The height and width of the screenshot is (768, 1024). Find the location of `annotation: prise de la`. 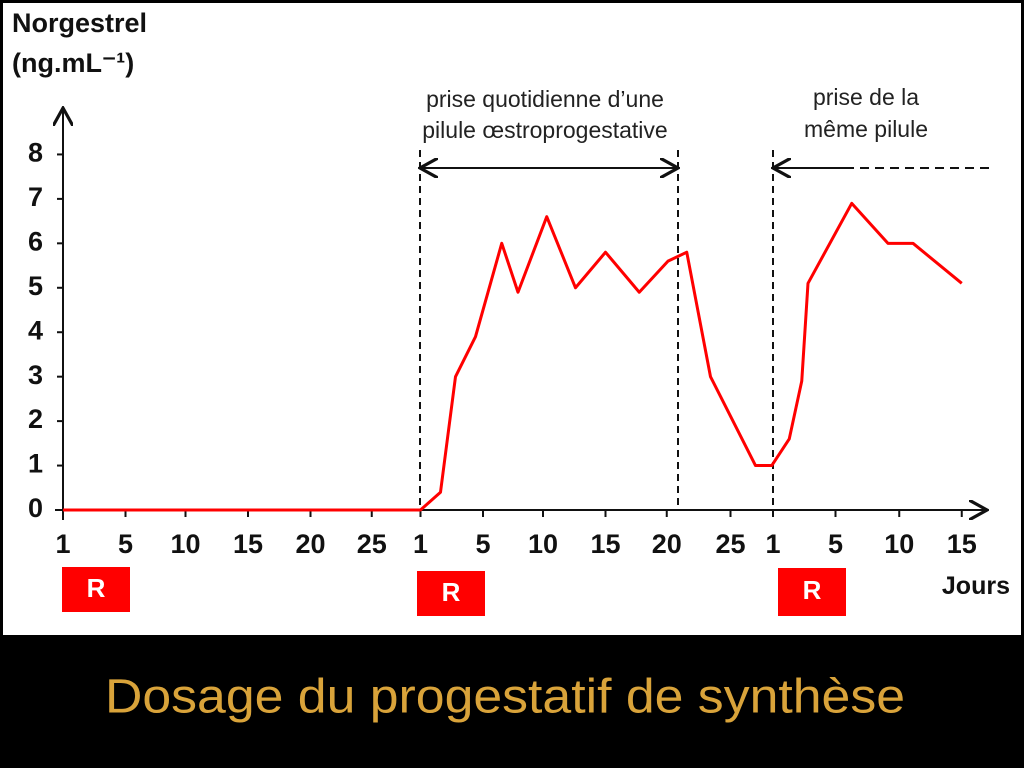

annotation: prise de la is located at coordinates (866, 97).